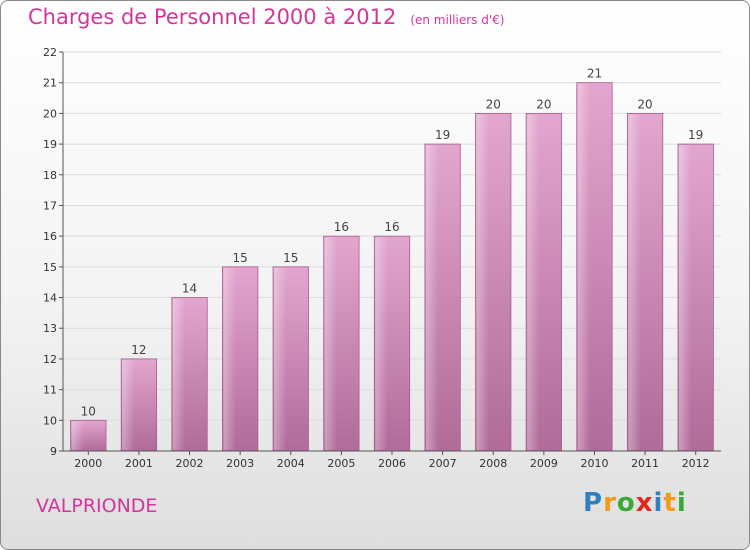  Describe the element at coordinates (626, 503) in the screenshot. I see `logo-letter: o` at that location.